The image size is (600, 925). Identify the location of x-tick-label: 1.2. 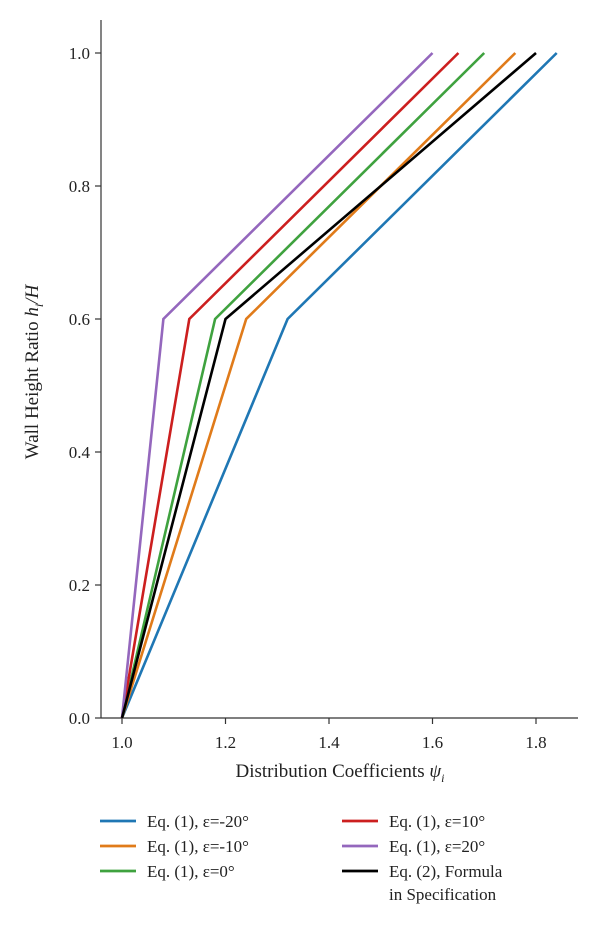
(225, 742).